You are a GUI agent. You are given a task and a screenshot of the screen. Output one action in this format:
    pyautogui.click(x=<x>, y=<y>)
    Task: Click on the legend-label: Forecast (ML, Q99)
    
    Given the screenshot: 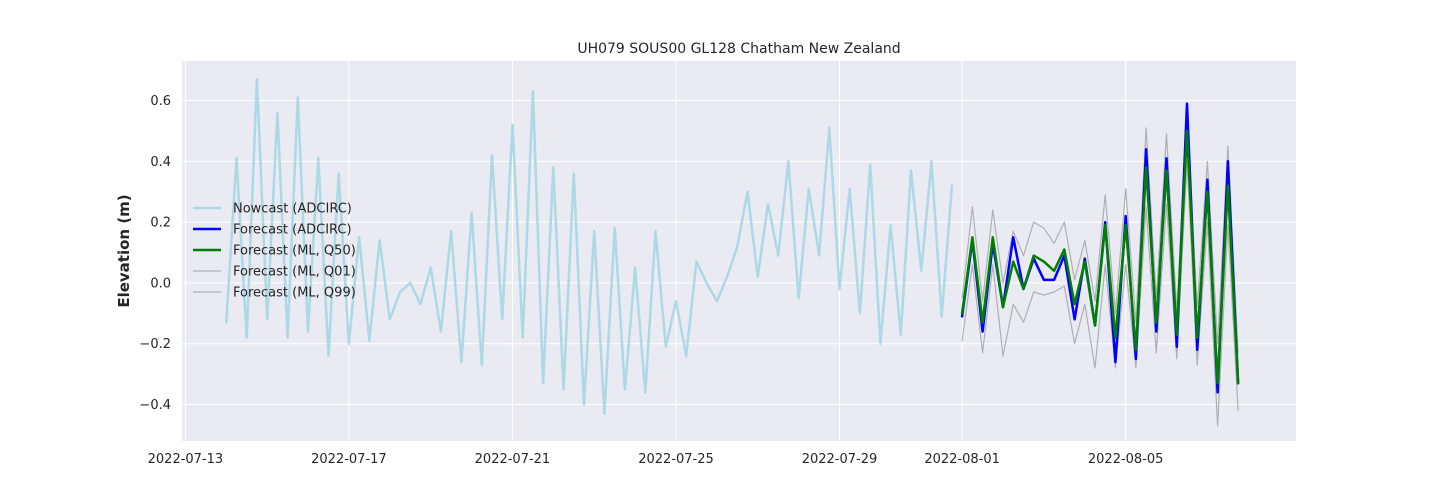 What is the action you would take?
    pyautogui.click(x=294, y=293)
    